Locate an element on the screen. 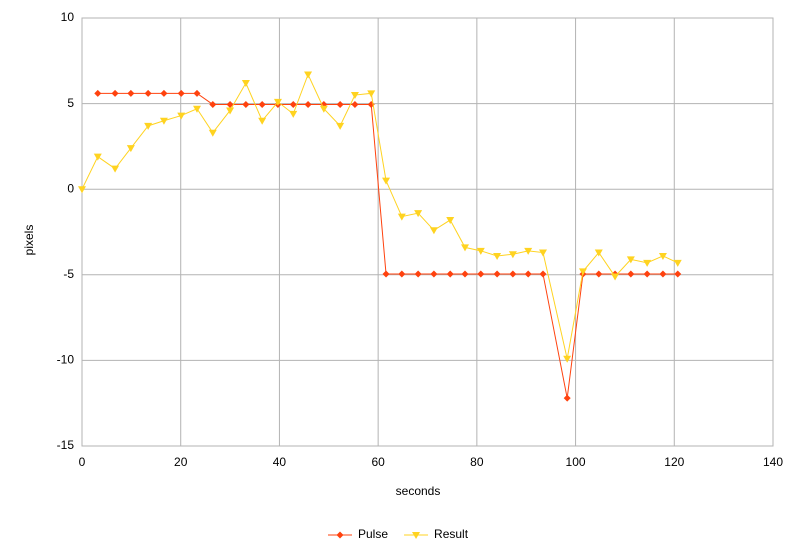  x-tick-label: 120 is located at coordinates (674, 462).